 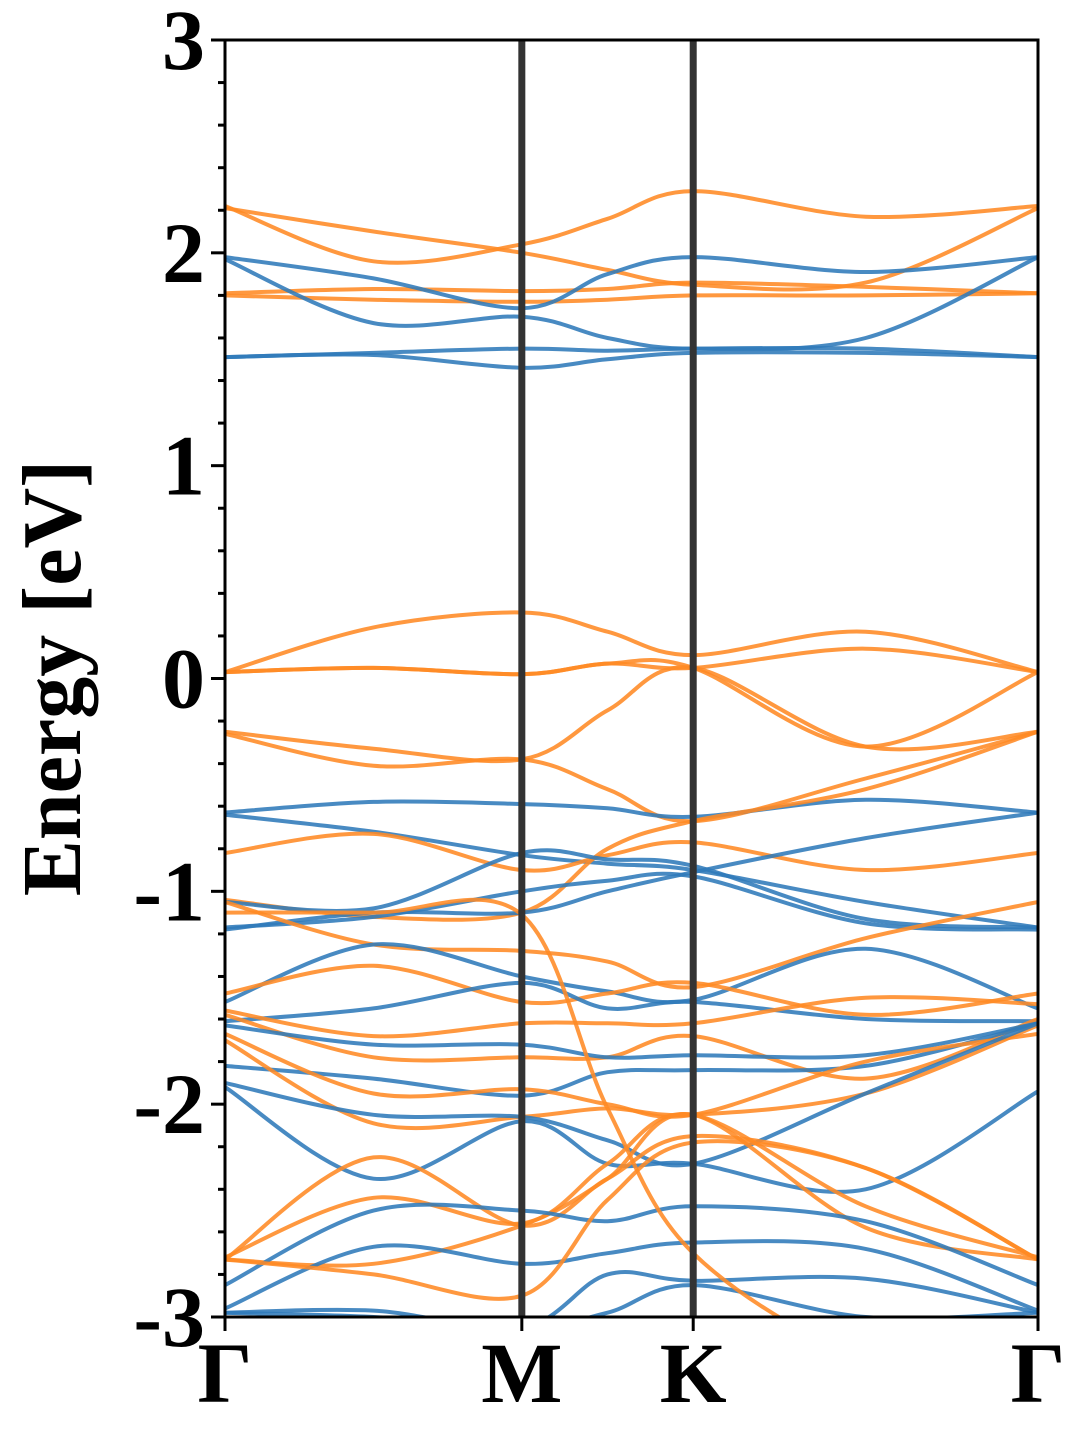 What do you see at coordinates (169, 1317) in the screenshot?
I see `y-tick-label: -3` at bounding box center [169, 1317].